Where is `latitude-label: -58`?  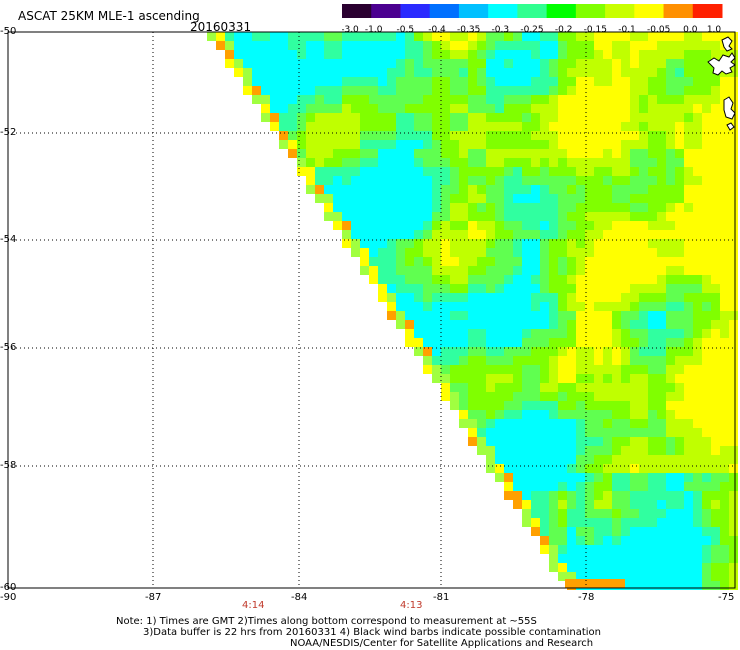 latitude-label: -58 is located at coordinates (8, 465).